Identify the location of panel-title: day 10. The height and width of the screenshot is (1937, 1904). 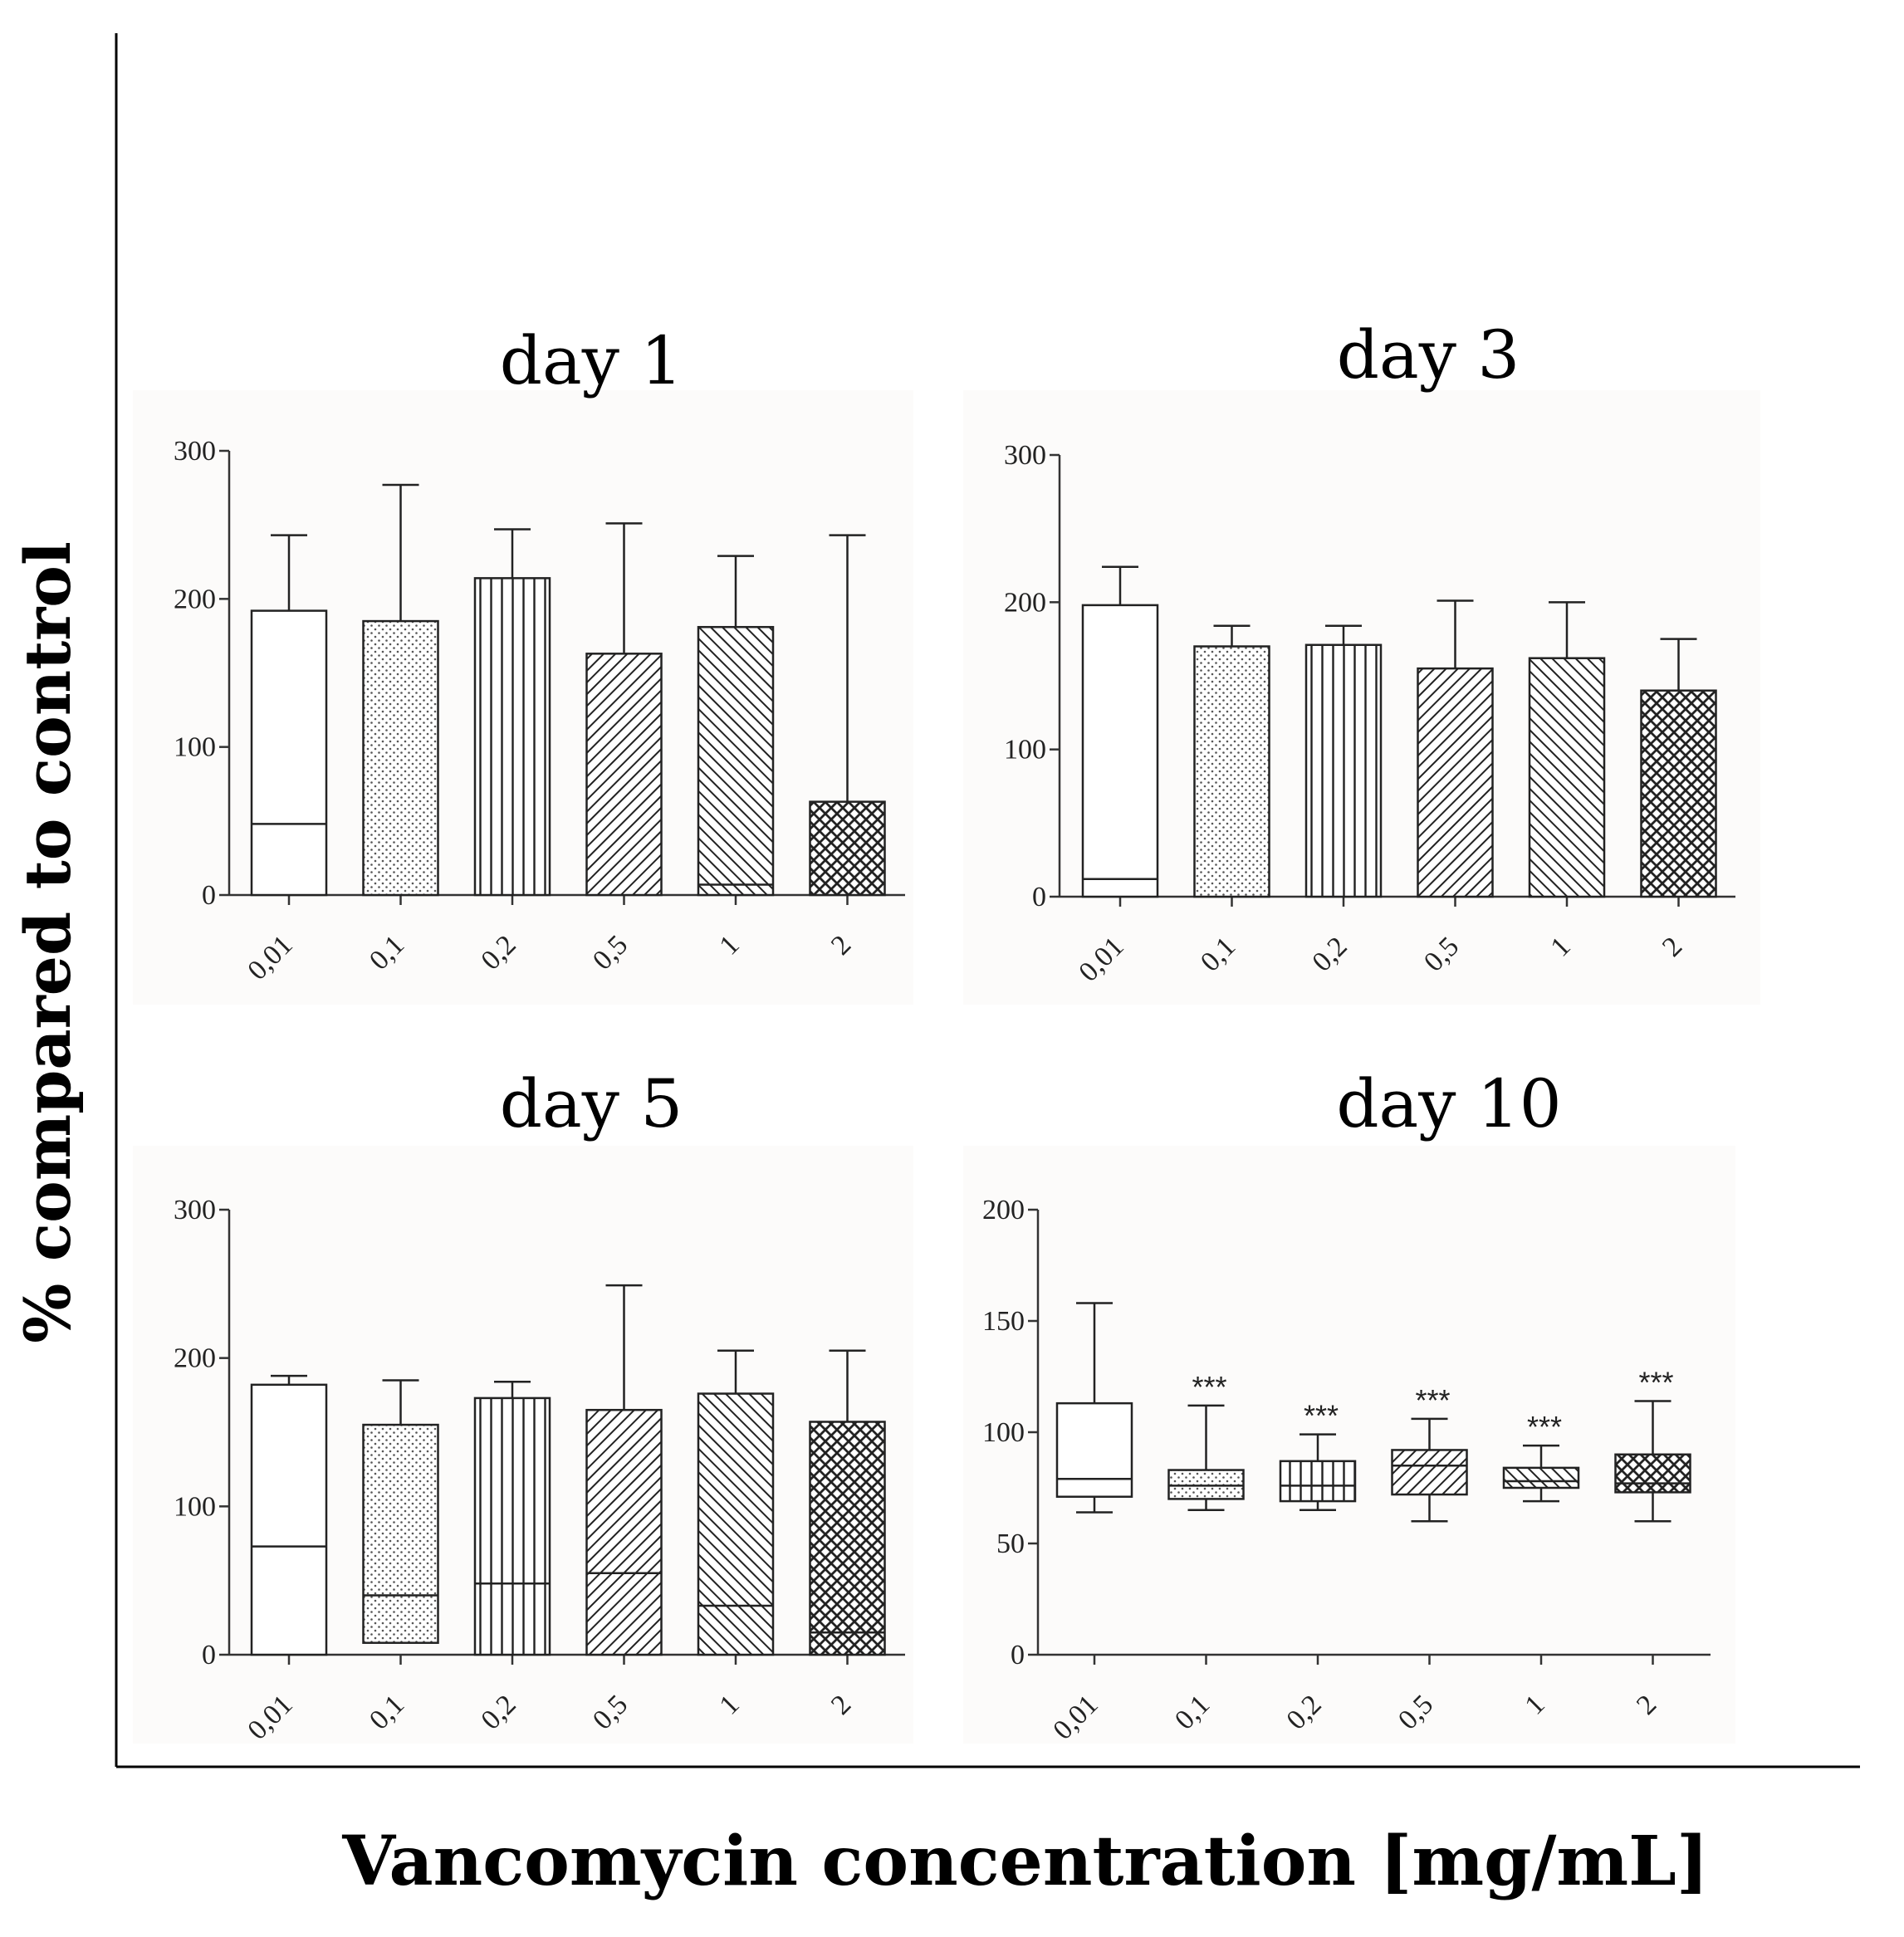
(1448, 1104).